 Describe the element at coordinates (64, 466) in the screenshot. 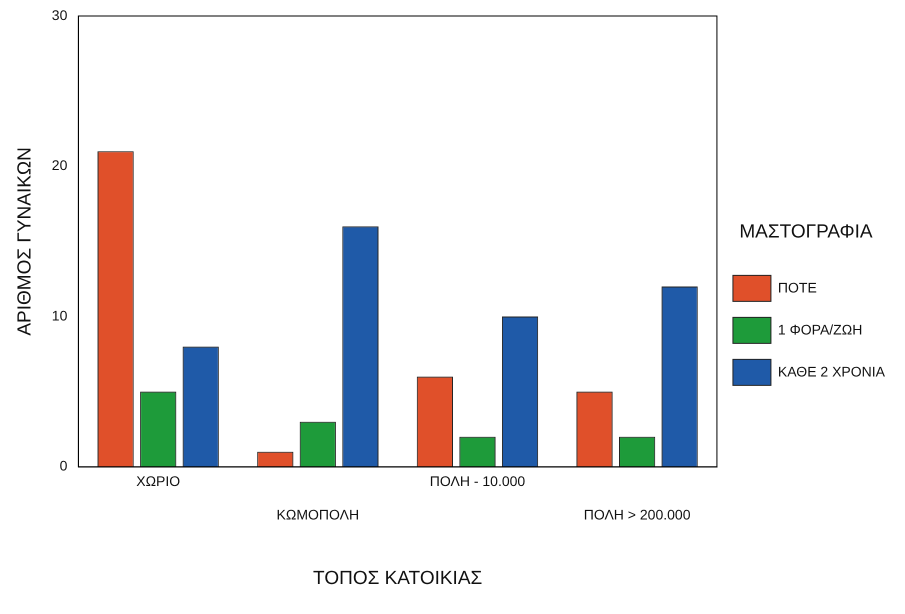

I see `y-tick-label: 0` at that location.